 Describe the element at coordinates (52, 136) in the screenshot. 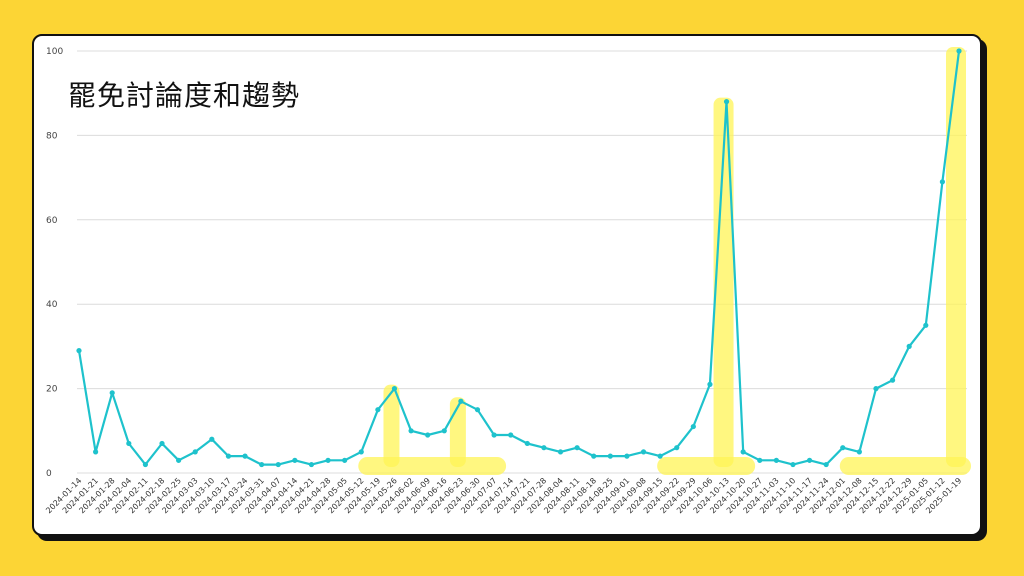

I see `y-tick-label: 80` at that location.